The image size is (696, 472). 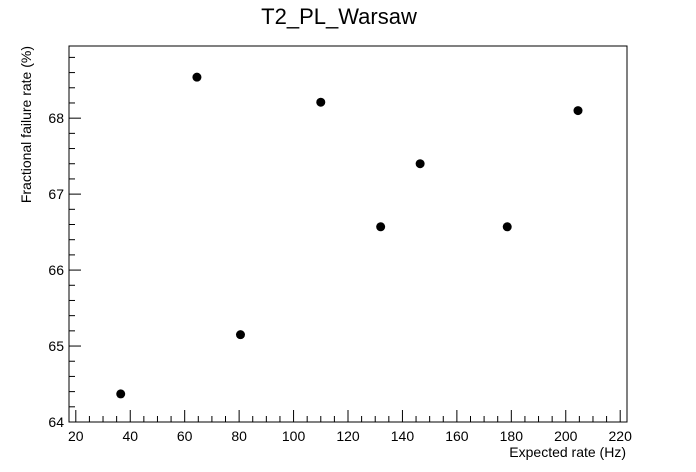 What do you see at coordinates (56, 270) in the screenshot?
I see `y-tick-label: 66` at bounding box center [56, 270].